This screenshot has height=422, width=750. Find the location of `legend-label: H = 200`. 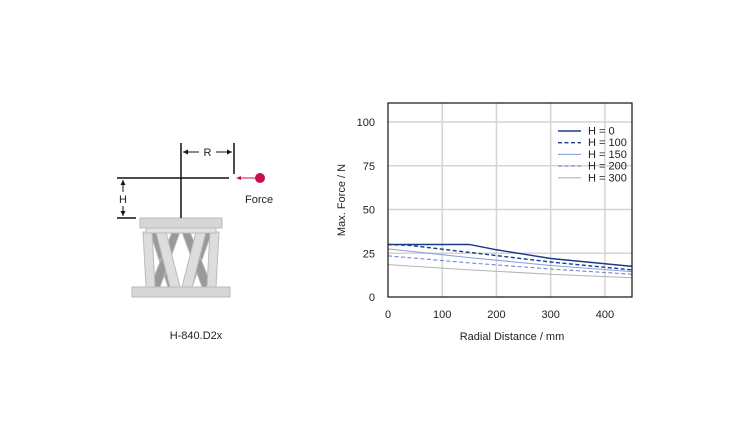

legend-label: H = 200 is located at coordinates (607, 167).